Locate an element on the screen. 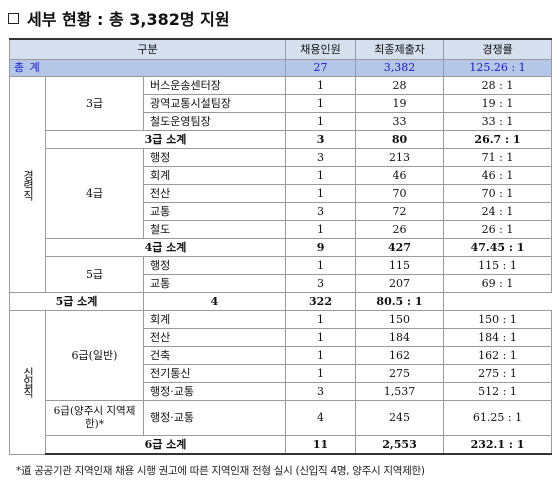  applicants-cell: 115 is located at coordinates (400, 265).